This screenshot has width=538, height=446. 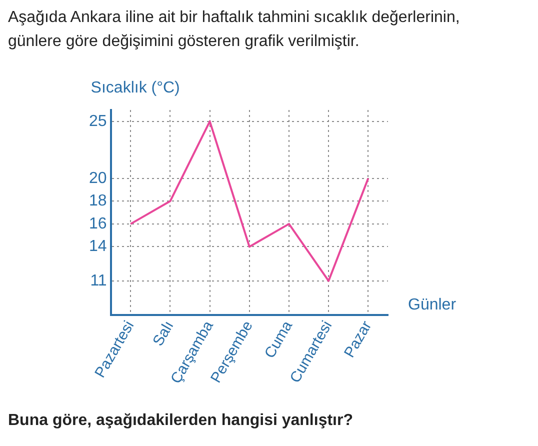 I want to click on x-axis-title: Günler, so click(x=432, y=305).